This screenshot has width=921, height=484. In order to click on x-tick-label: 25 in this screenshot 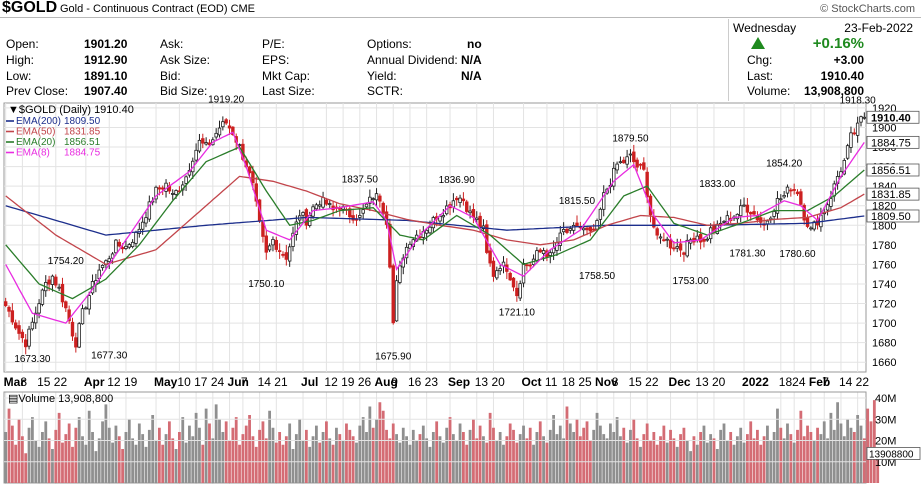, I will do `click(585, 382)`.